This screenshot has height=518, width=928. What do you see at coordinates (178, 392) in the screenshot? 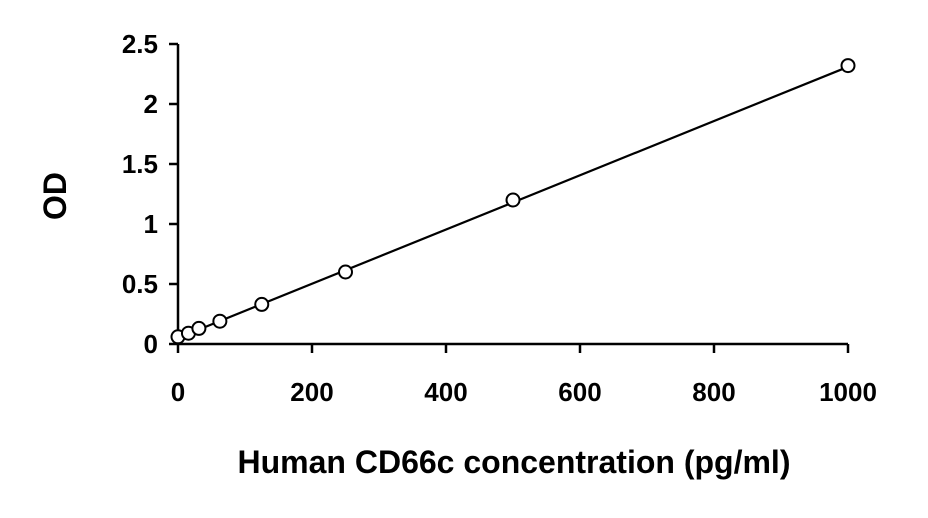
I see `x-tick-label: 0` at bounding box center [178, 392].